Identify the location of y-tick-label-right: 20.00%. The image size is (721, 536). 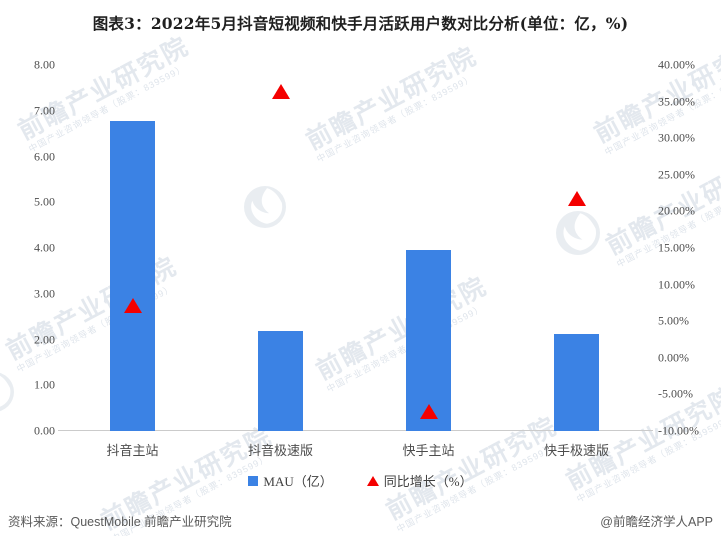
(676, 210).